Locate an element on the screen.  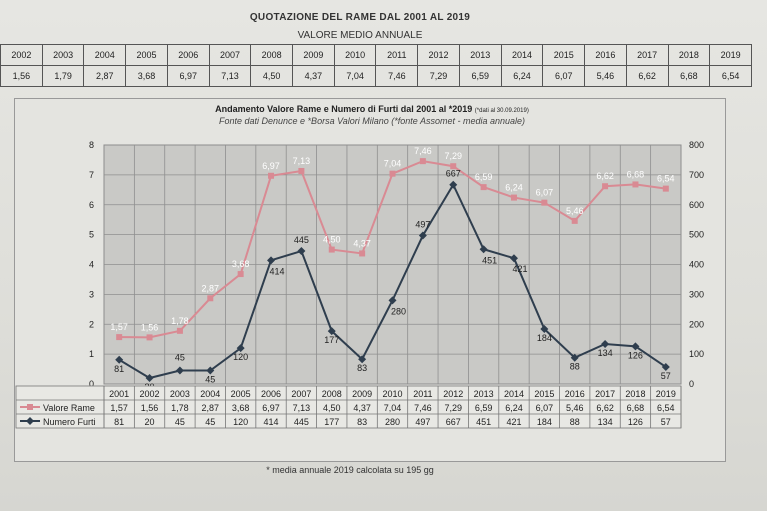
y-left-tick-label: 5 is located at coordinates (91, 235).